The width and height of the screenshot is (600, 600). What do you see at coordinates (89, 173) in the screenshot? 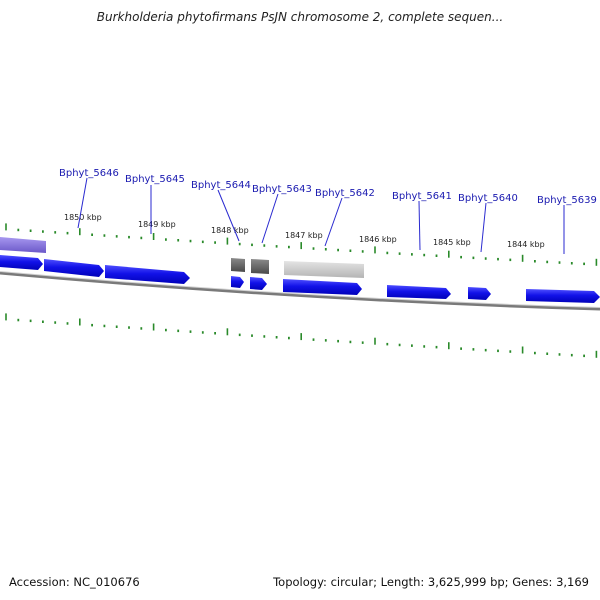
I see `gene-label-bphyt-5646: Bphyt_5646` at bounding box center [89, 173].